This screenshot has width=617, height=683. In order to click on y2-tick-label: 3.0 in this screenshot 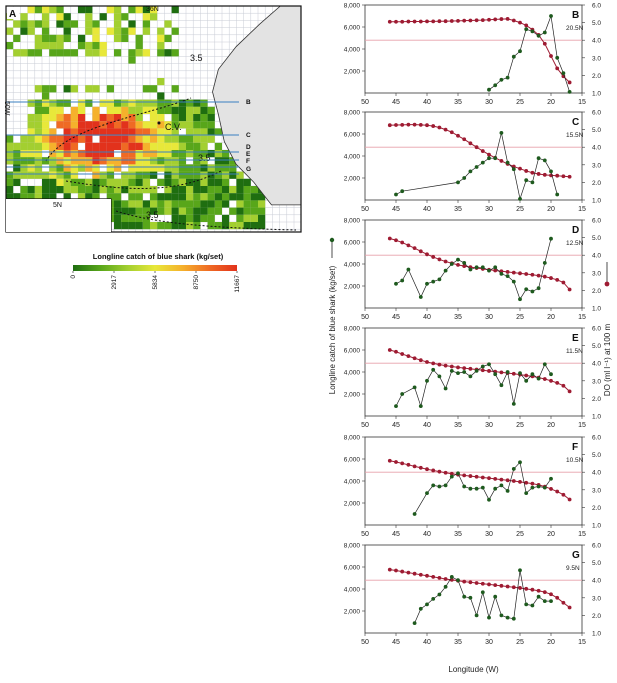, I will do `click(596, 58)`.